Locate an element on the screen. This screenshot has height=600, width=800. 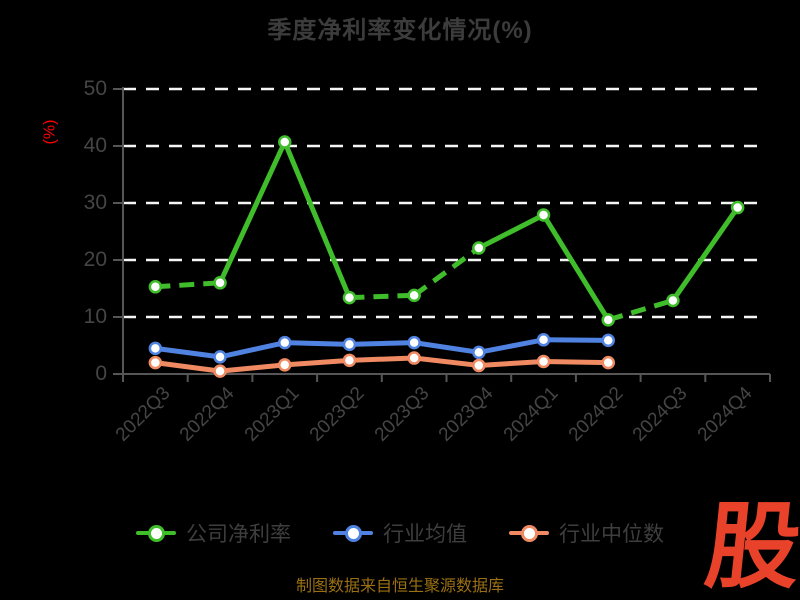
y-tick-label: 50 is located at coordinates (95, 88).